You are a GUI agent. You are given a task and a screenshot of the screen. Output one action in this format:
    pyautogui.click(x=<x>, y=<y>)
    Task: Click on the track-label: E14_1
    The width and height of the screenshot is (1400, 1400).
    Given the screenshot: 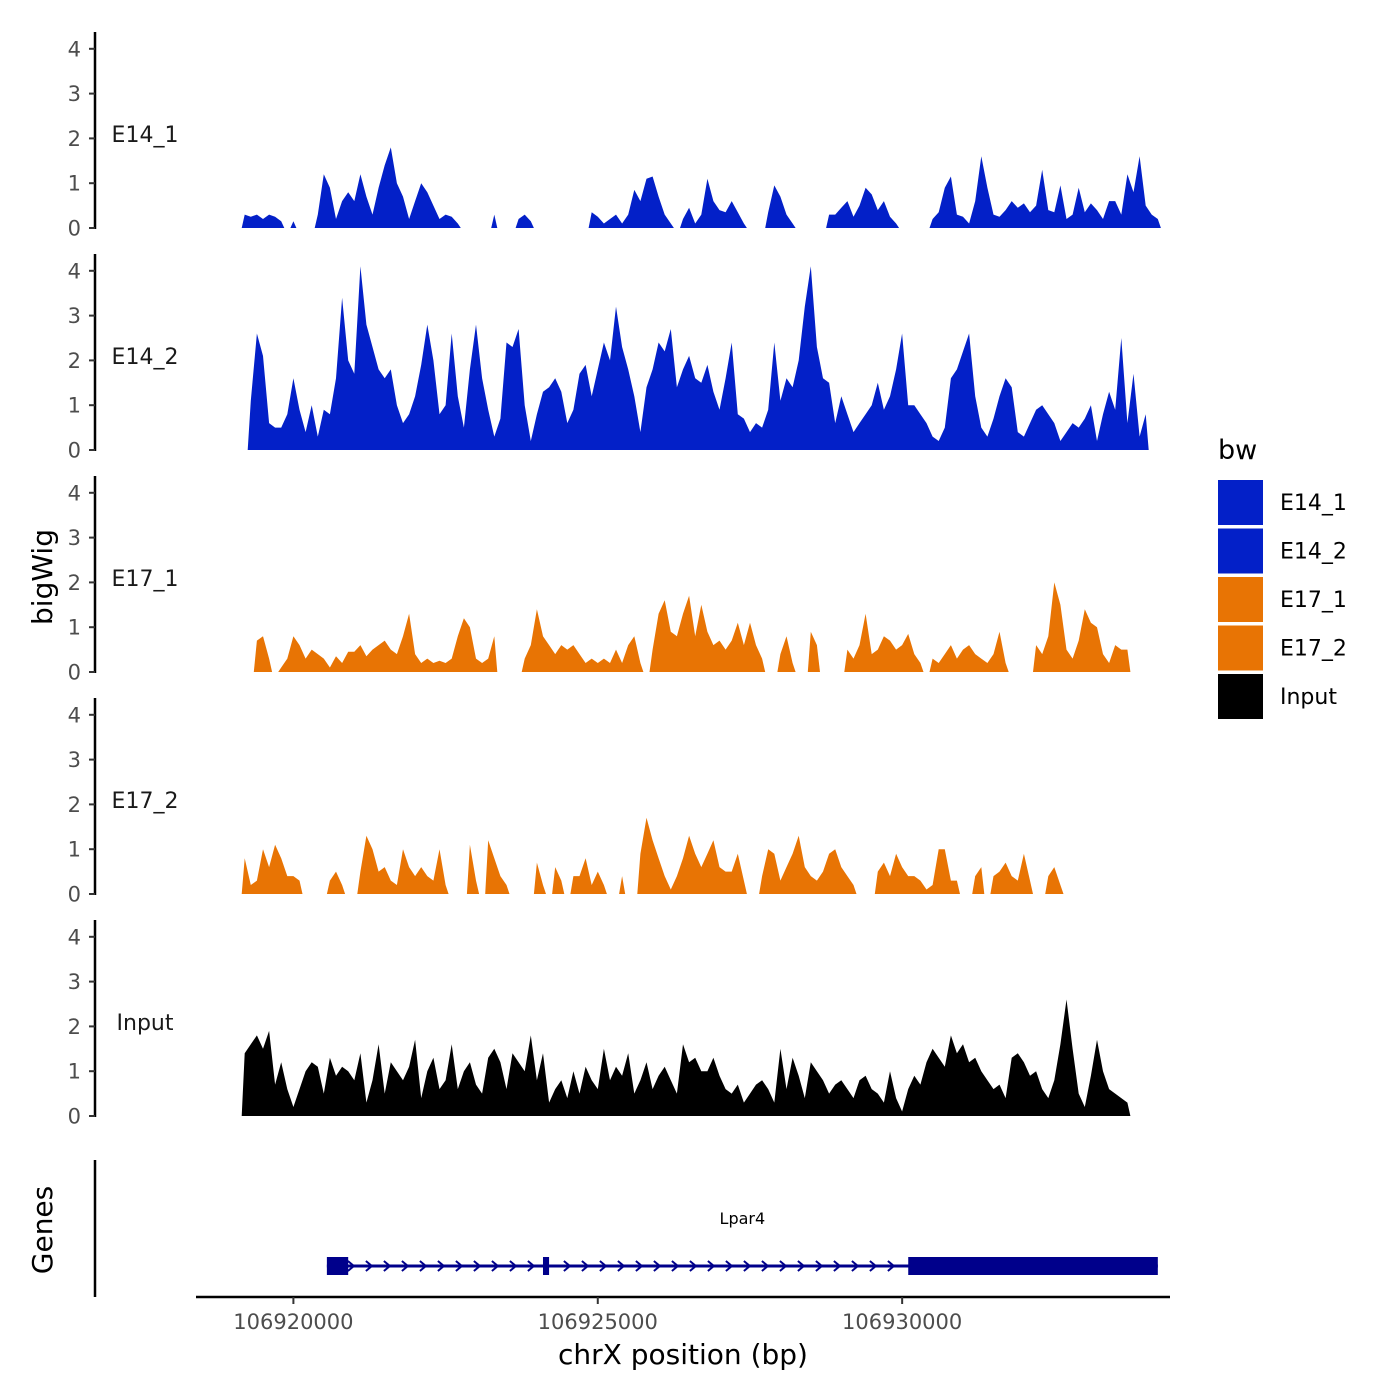 What is the action you would take?
    pyautogui.click(x=145, y=135)
    